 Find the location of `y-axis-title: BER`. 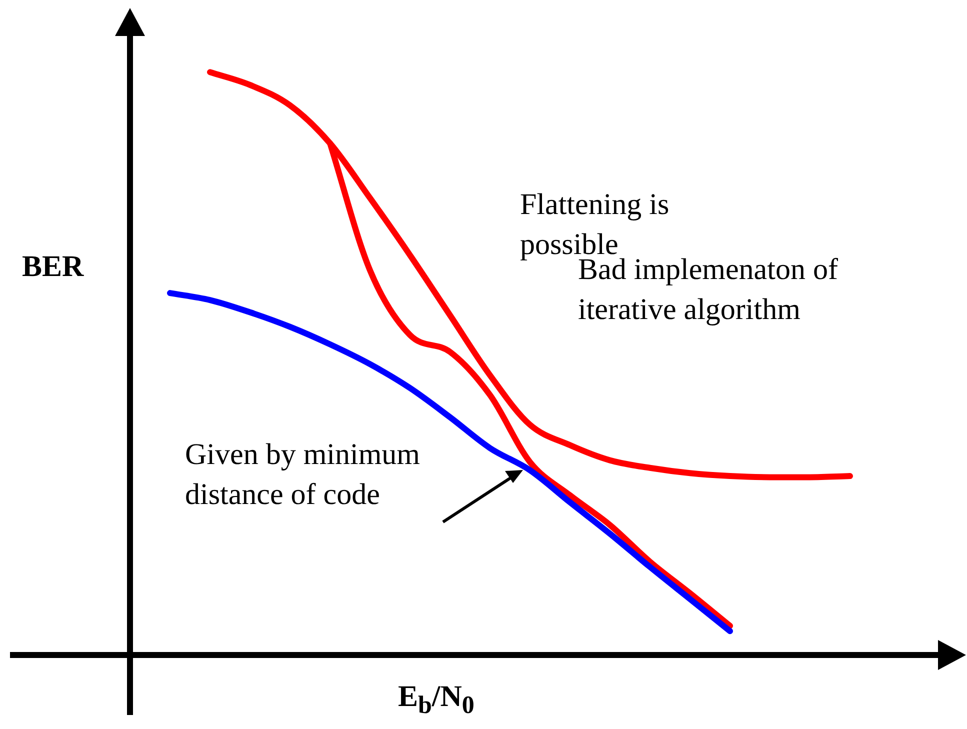

y-axis-title: BER is located at coordinates (53, 267).